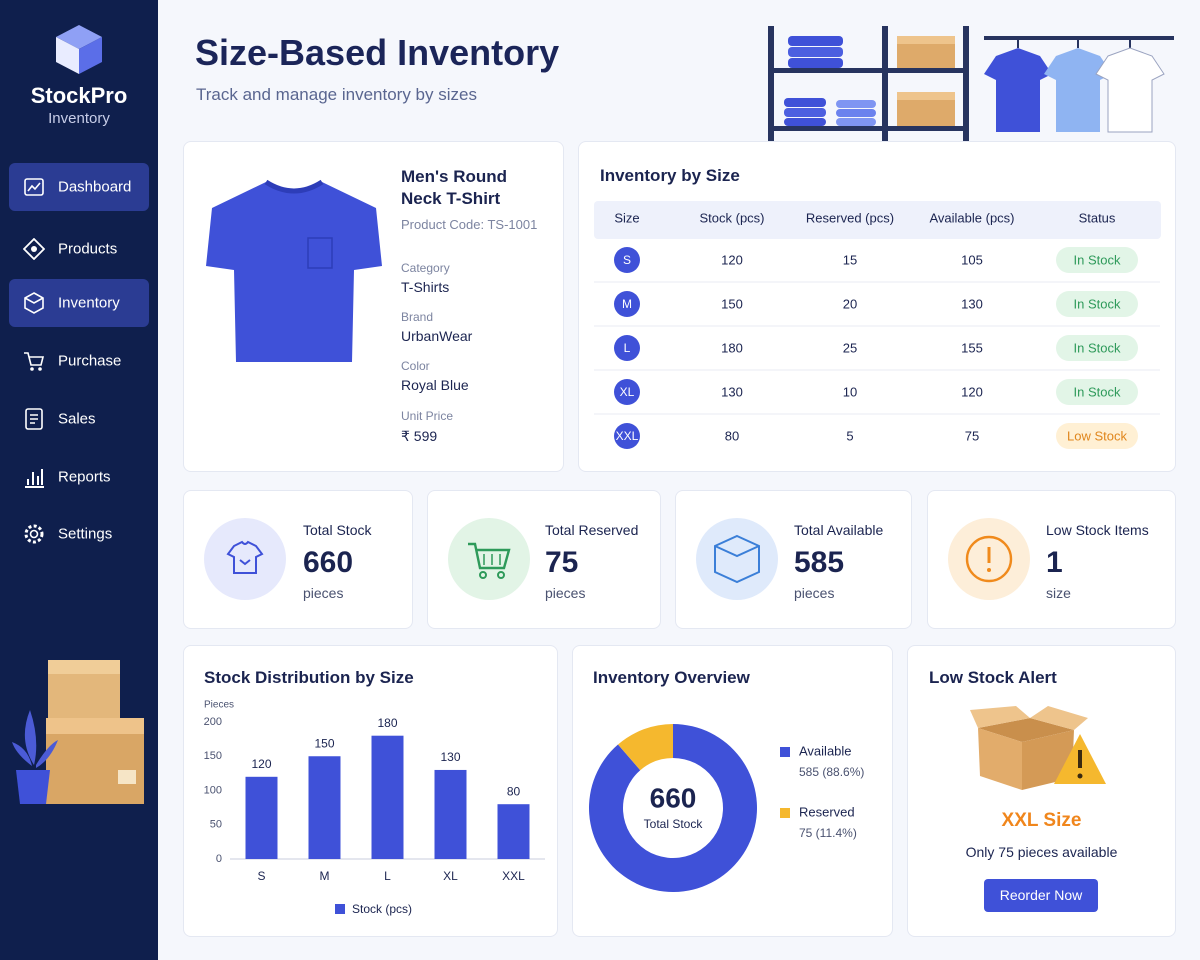 This screenshot has height=960, width=1200. I want to click on stat-card: Low Stock Items 1 size, so click(1051, 559).